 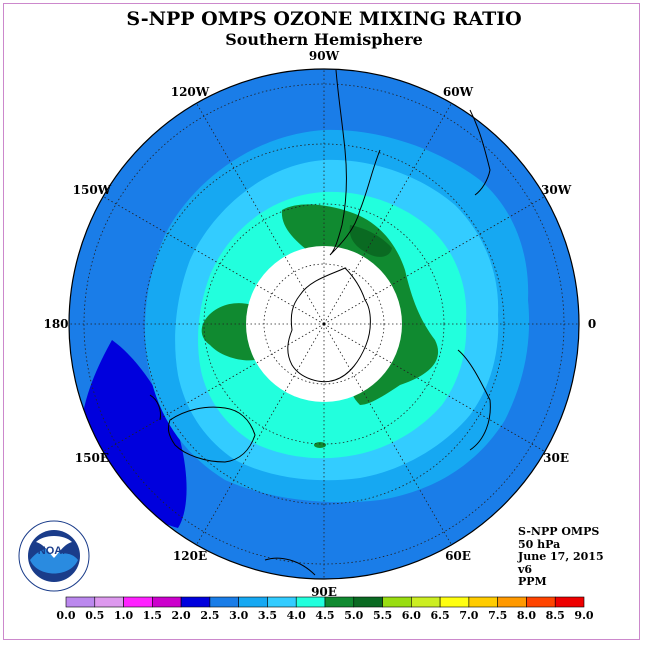 What do you see at coordinates (190, 92) in the screenshot?
I see `longitude-label-120w: 120W` at bounding box center [190, 92].